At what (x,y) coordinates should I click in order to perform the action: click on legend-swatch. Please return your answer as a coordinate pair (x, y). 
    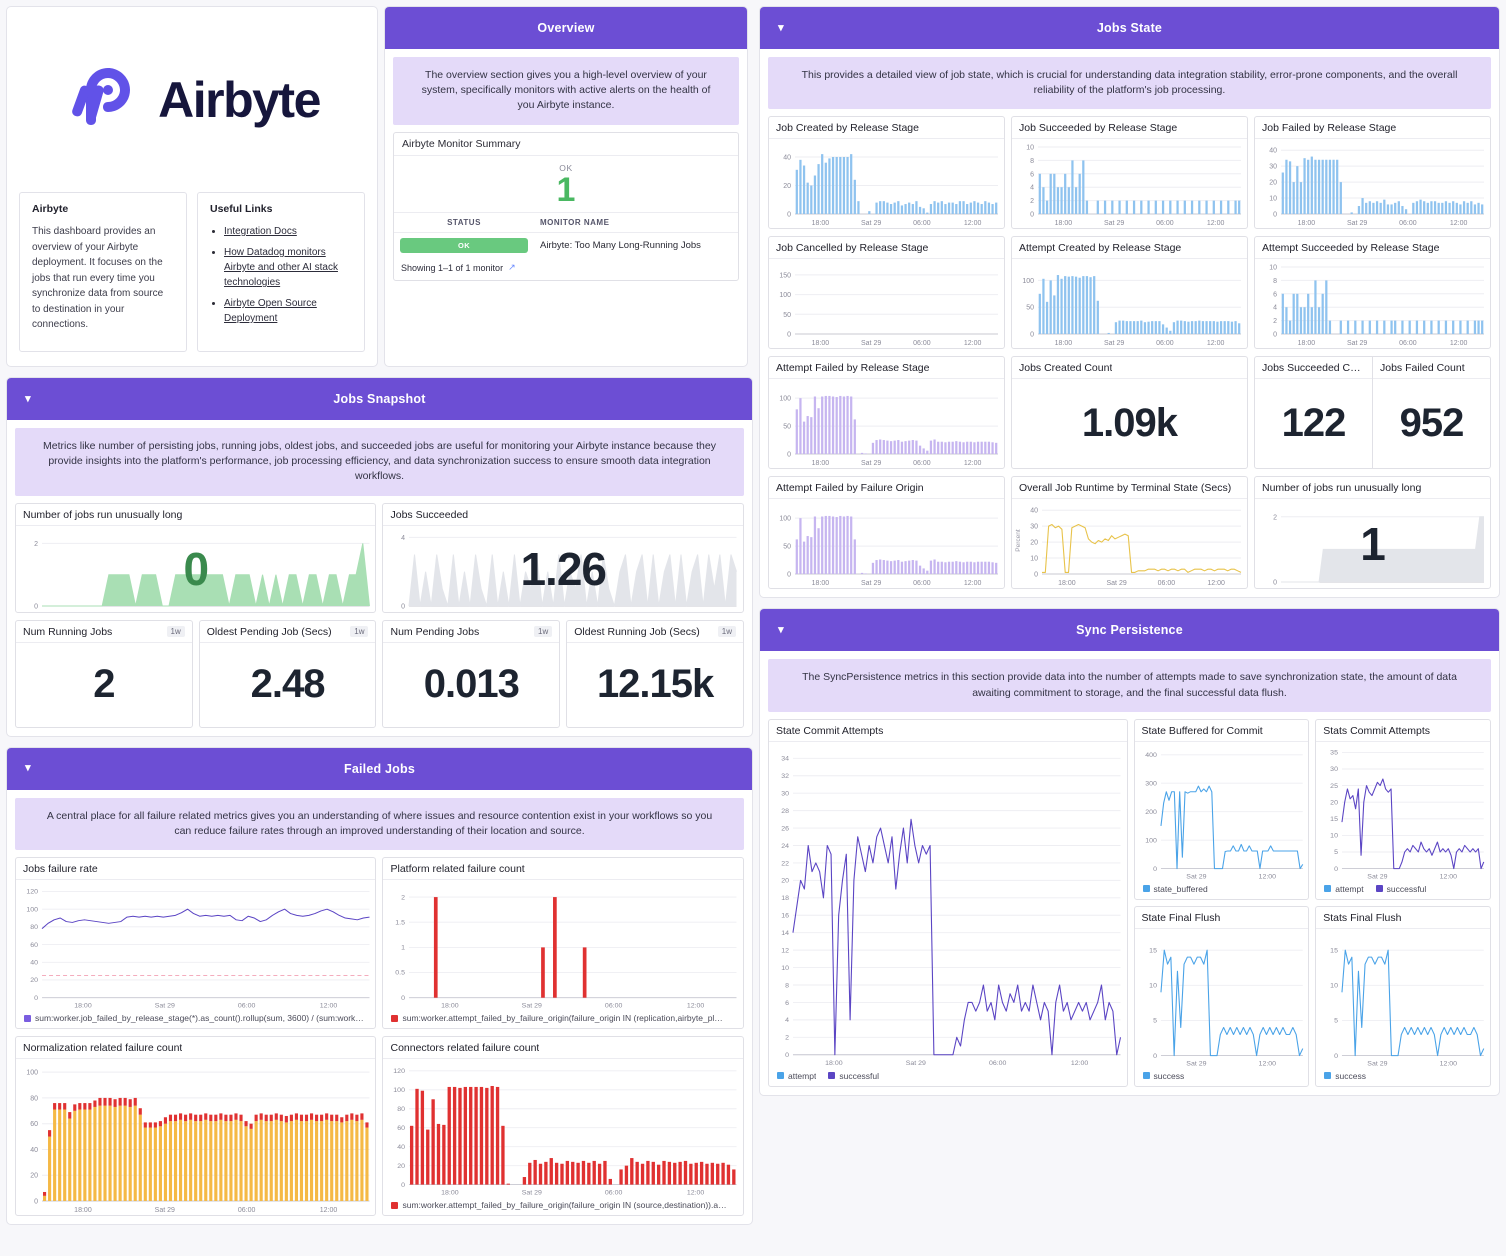
    Looking at the image, I should click on (27, 1018).